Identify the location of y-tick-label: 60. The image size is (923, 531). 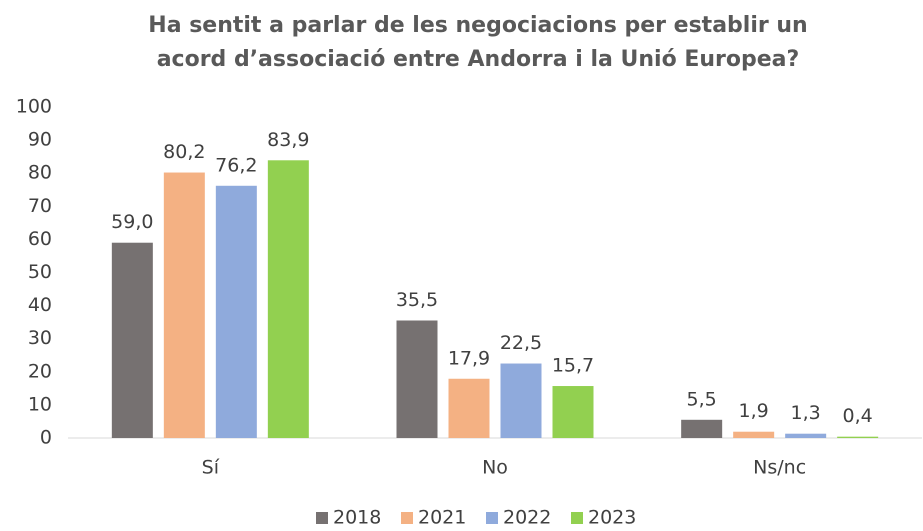
(40, 239).